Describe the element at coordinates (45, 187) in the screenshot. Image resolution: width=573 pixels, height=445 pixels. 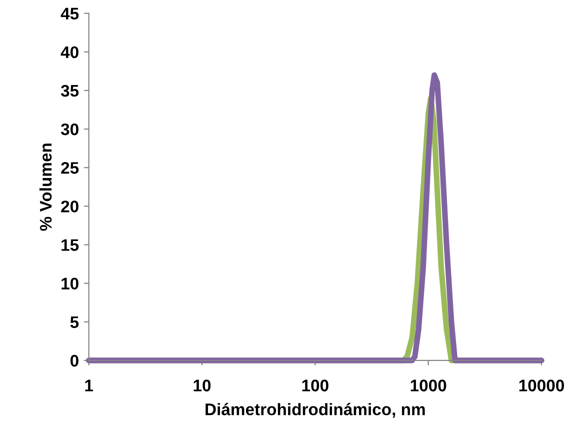
I see `y-axis-title: % Volumen` at that location.